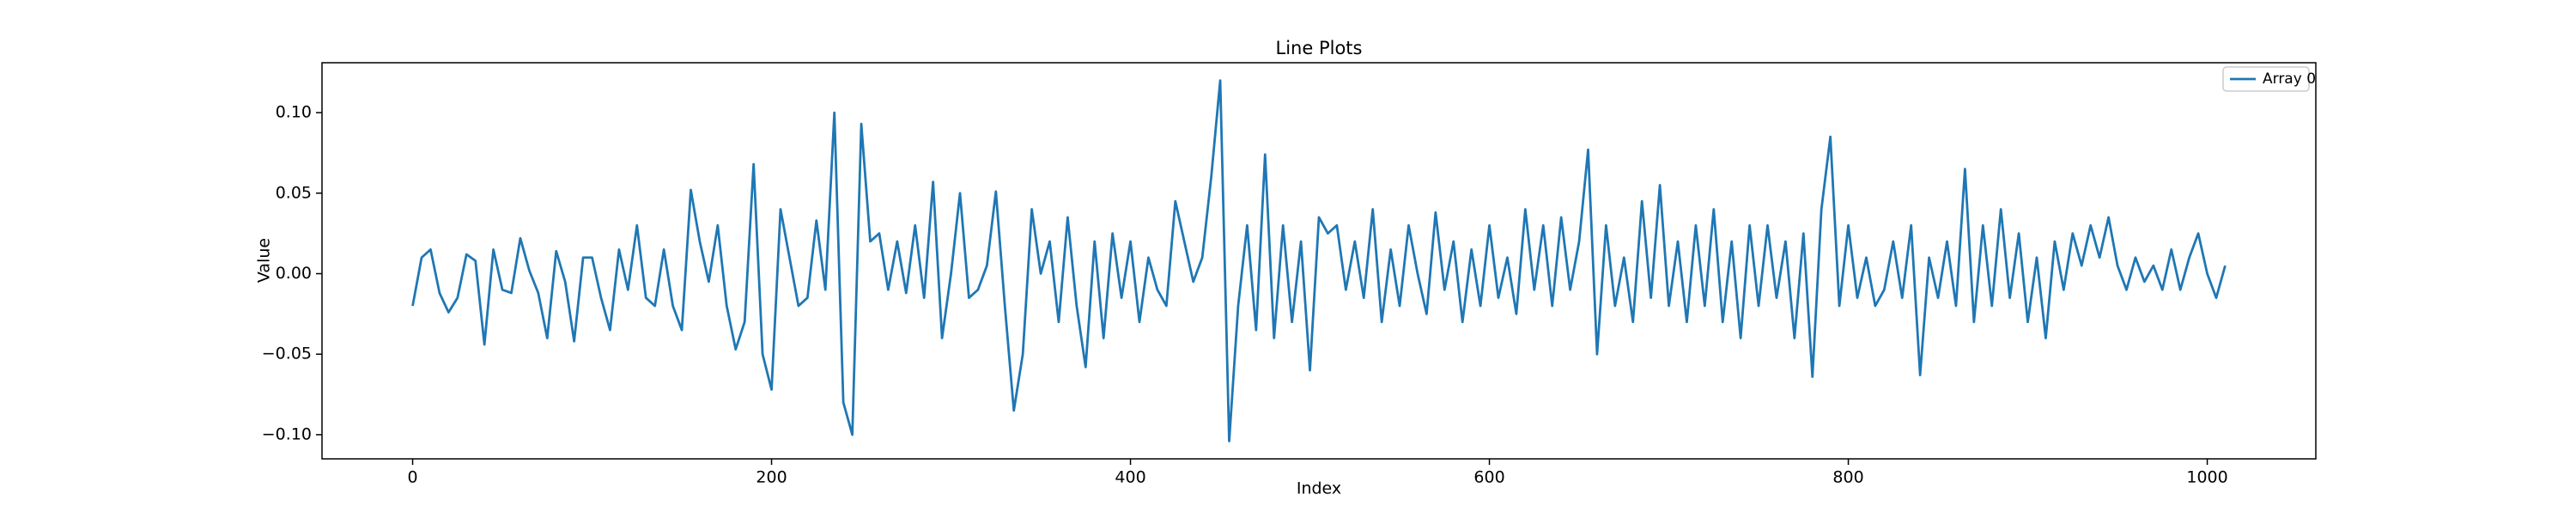 The image size is (2576, 519). Describe the element at coordinates (2289, 79) in the screenshot. I see `legend-label: Array 0` at that location.